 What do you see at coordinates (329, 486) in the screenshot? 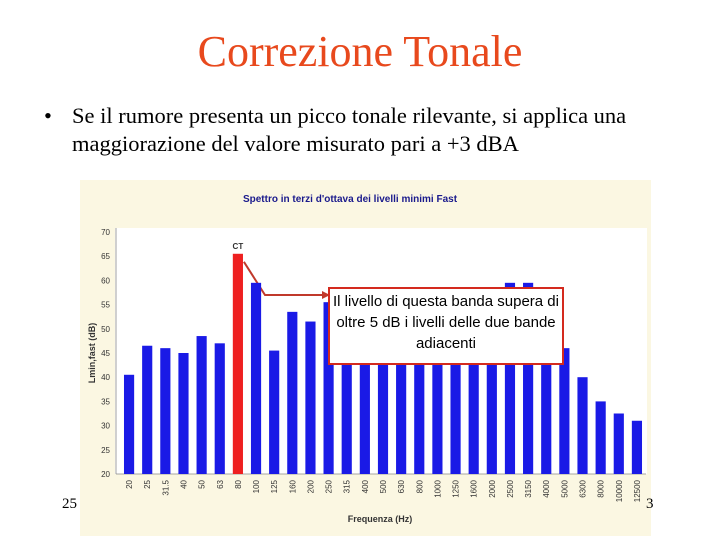
I see `x-tick-label: 250` at bounding box center [329, 486].